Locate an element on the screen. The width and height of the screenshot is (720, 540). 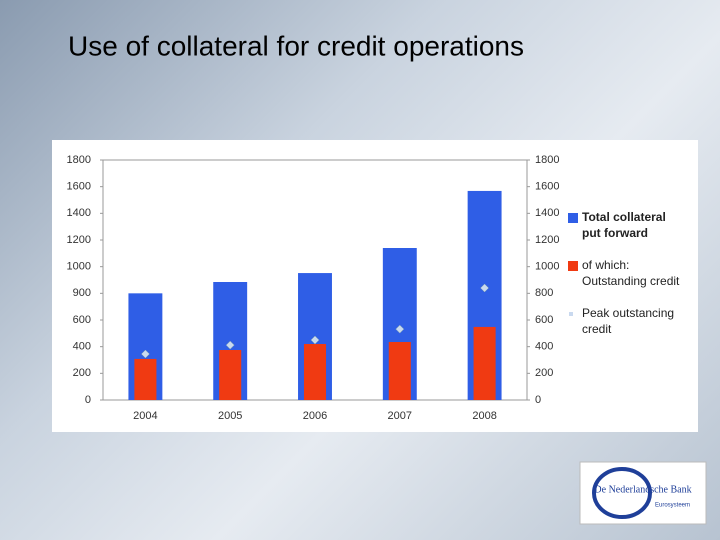
legend-label: of which: Outstanding credit is located at coordinates (631, 273).